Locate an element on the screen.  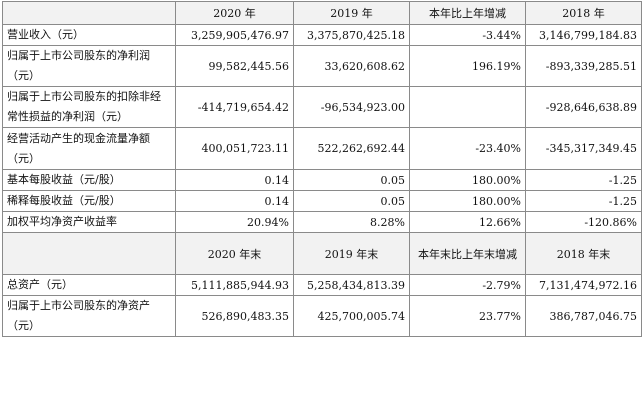
cell-2019: 33,620,608.62 is located at coordinates (351, 66).